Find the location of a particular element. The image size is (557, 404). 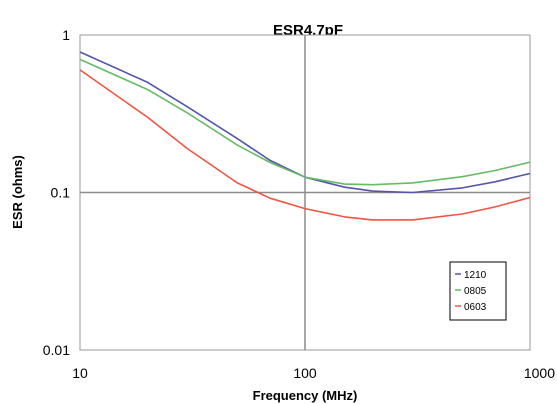

x-tick-labels: 10 100 1000 is located at coordinates (313, 373).